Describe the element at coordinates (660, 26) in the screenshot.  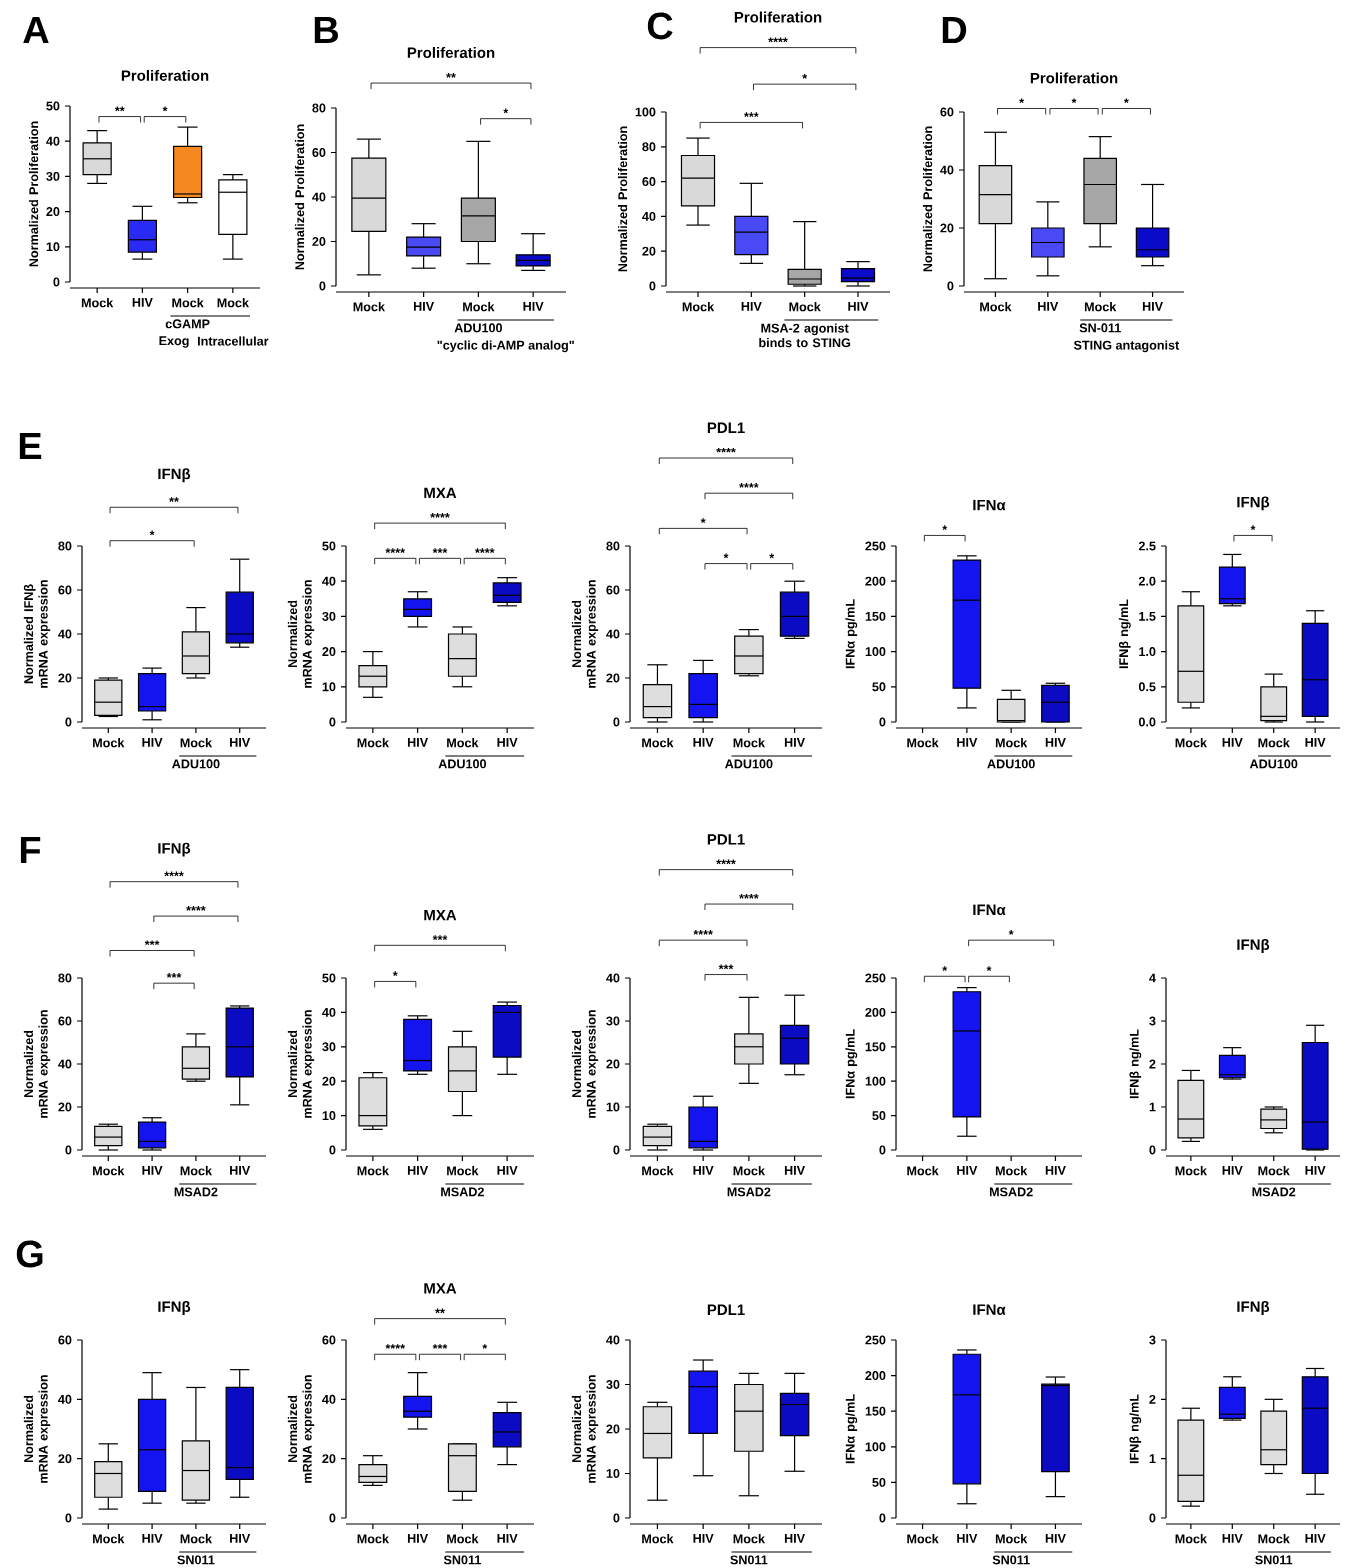
I see `text: C` at that location.